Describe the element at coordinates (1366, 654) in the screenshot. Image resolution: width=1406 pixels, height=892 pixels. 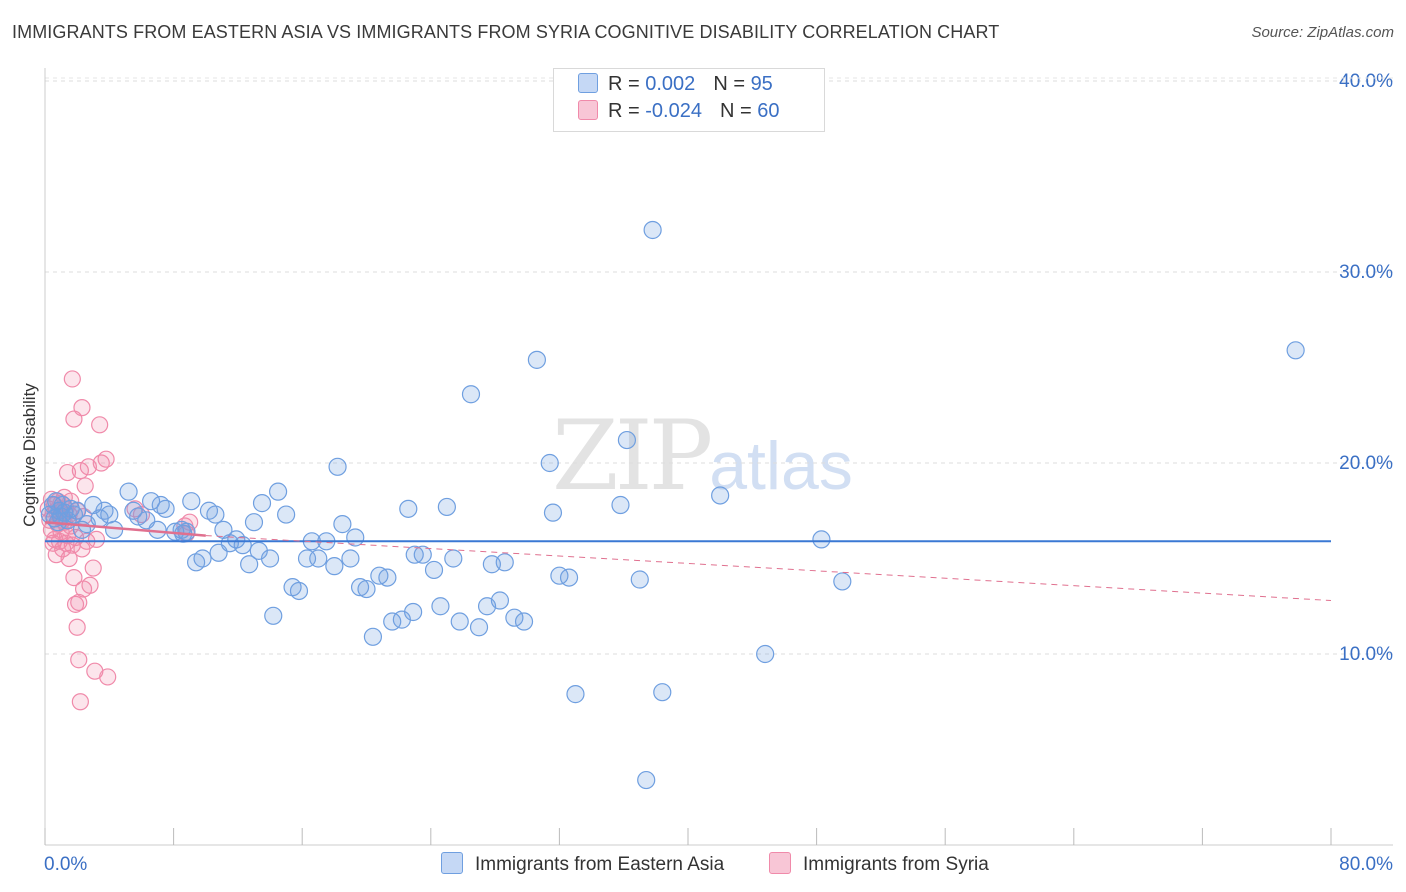
I see `y-tick-label: 10.0%` at that location.